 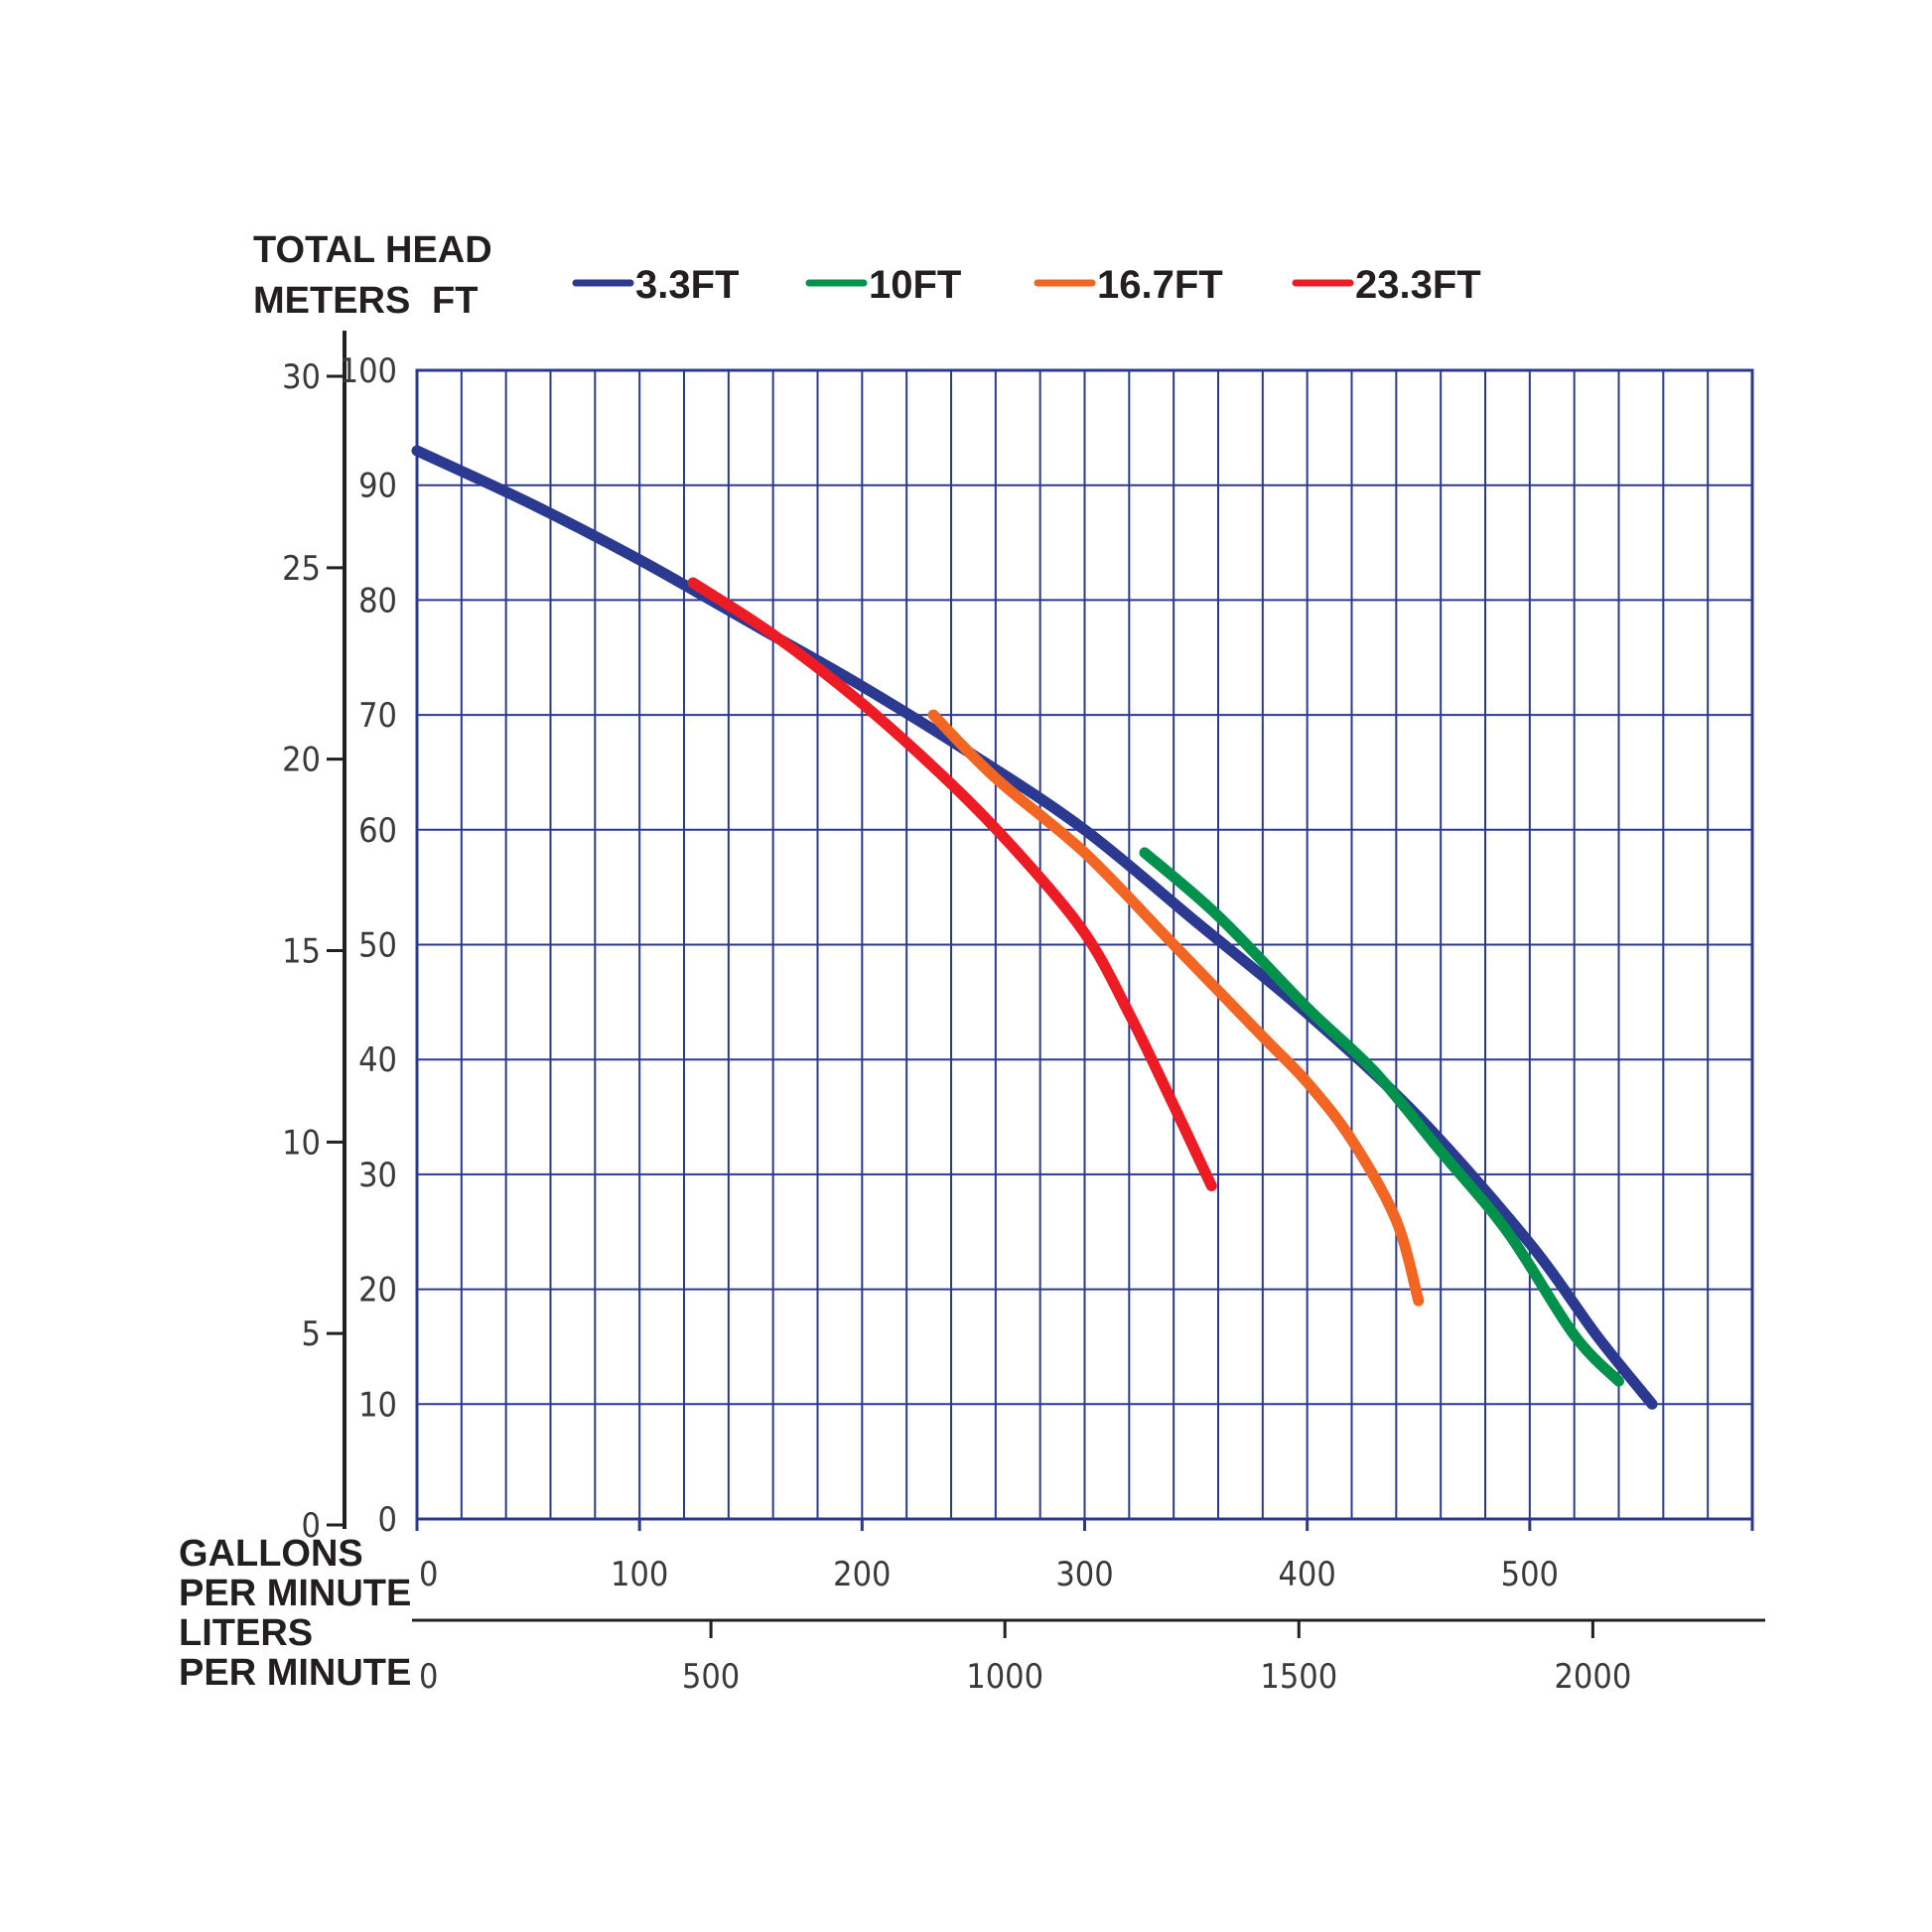 I want to click on gpm-tick-label: 100, so click(x=639, y=1575).